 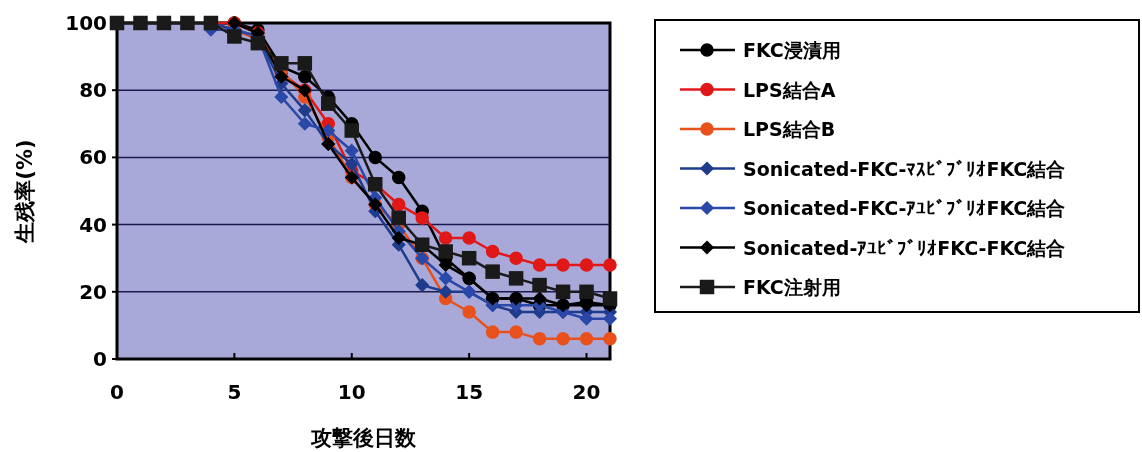 What do you see at coordinates (117, 392) in the screenshot?
I see `x-tick-label: 0` at bounding box center [117, 392].